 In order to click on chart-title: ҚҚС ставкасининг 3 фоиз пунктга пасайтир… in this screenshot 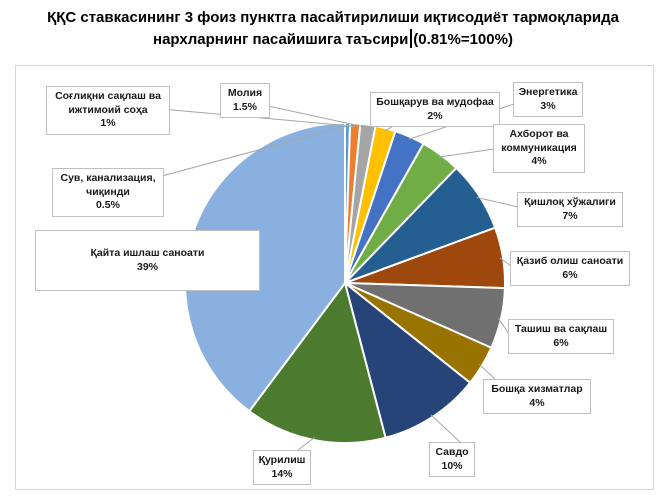, I will do `click(333, 29)`.